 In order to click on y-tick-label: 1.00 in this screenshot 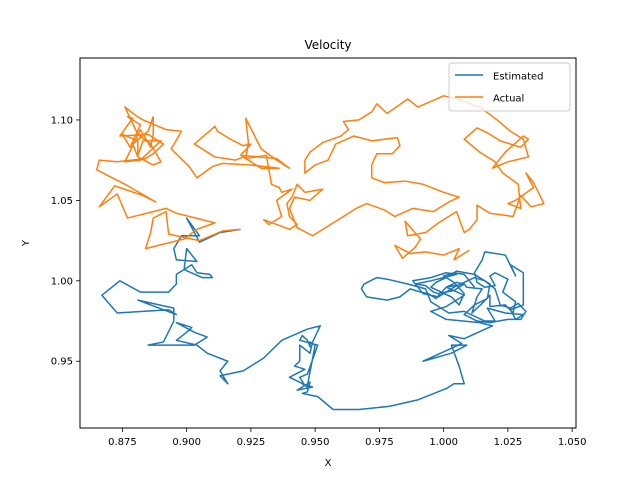, I will do `click(62, 281)`.